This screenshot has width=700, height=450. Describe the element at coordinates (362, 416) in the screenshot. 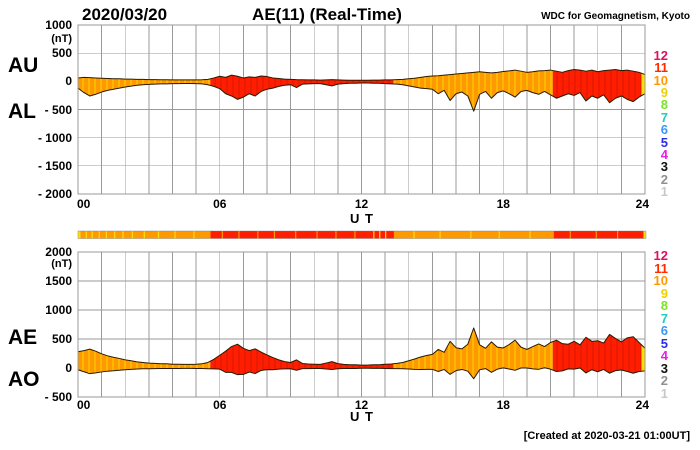

I see `bottom-ut-label: U T` at that location.